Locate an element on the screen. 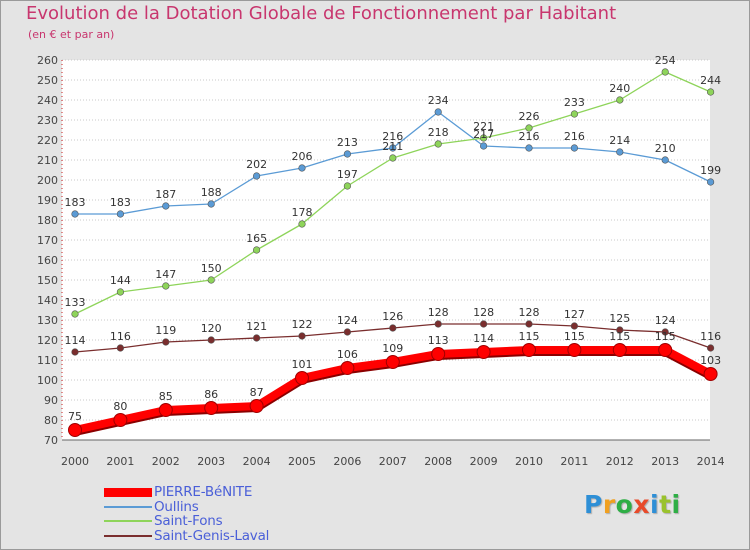  y-tick-label: 100 is located at coordinates (47, 380).